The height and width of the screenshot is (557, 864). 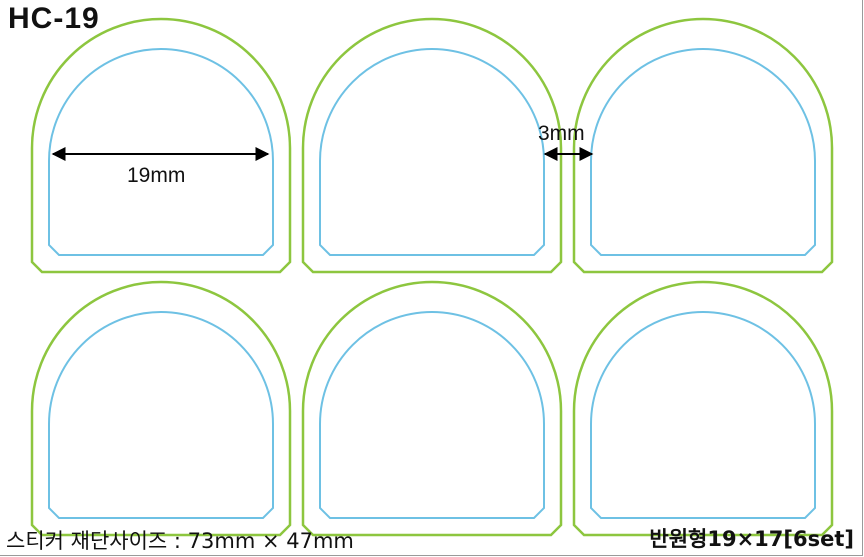 What do you see at coordinates (751, 539) in the screenshot?
I see `shape-spec-label: 반원형19×17[6set]` at bounding box center [751, 539].